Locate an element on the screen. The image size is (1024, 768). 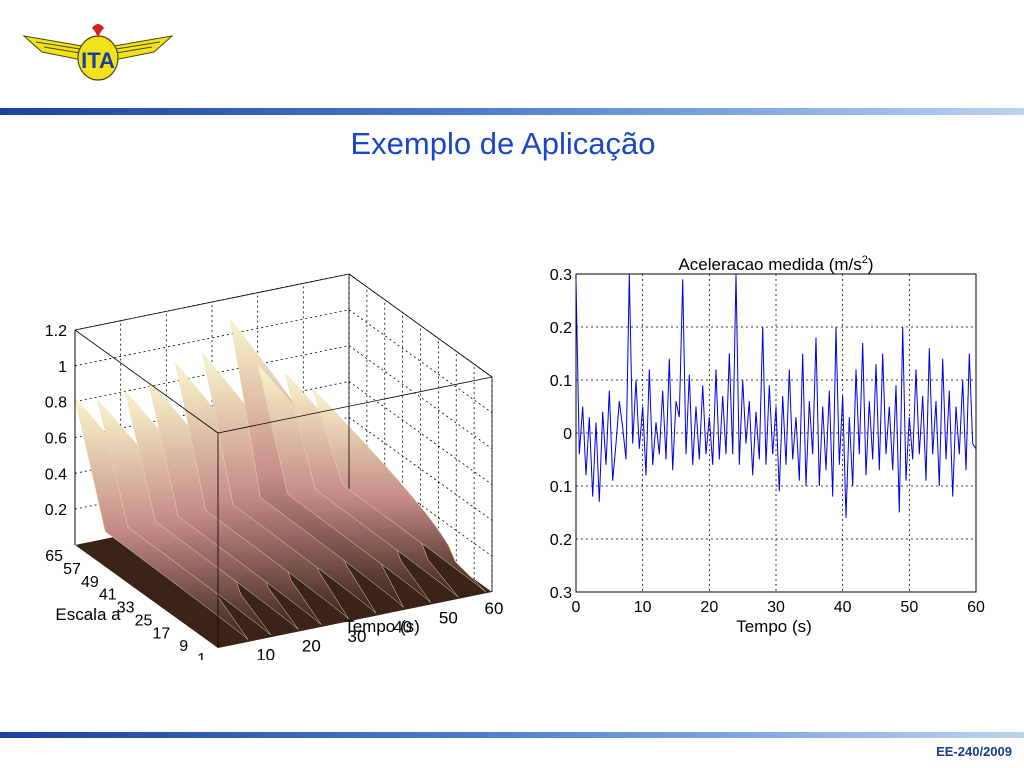
surface-x-tick-label: 60 is located at coordinates (494, 608).